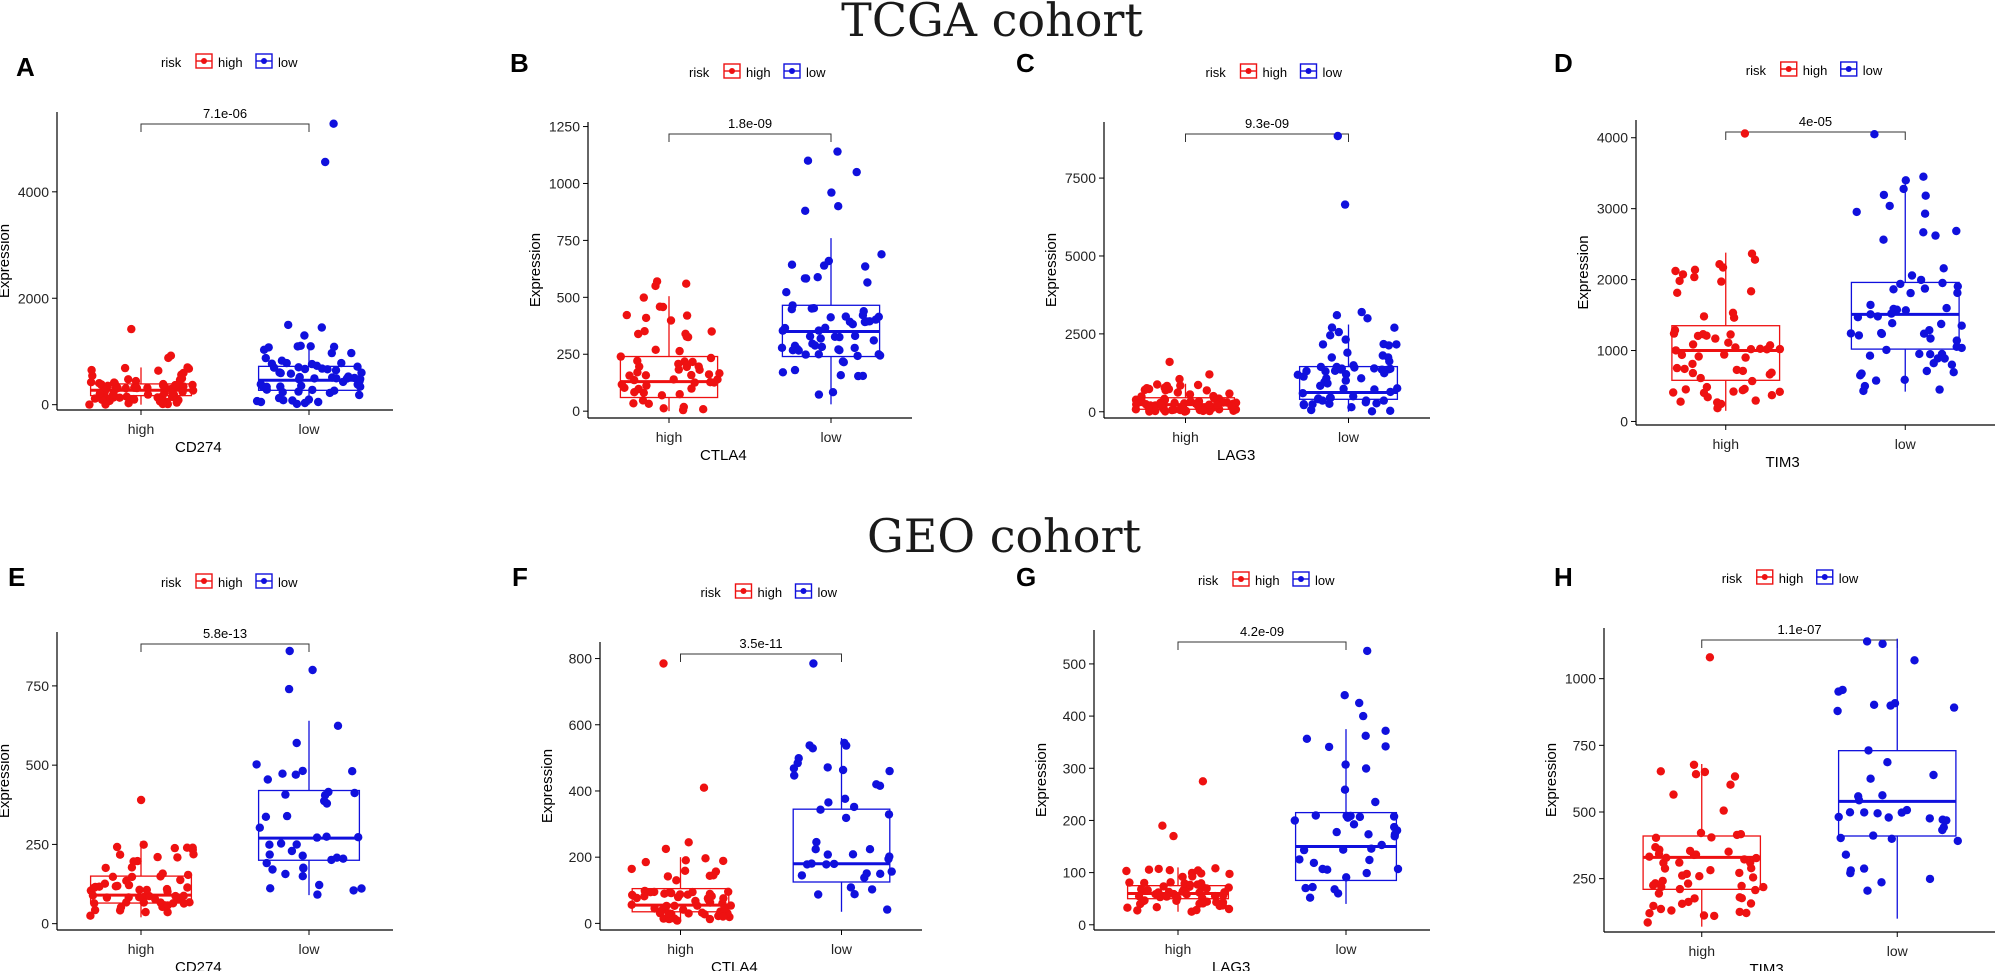 The width and height of the screenshot is (2008, 971). What do you see at coordinates (1732, 578) in the screenshot?
I see `legend-title: risk` at bounding box center [1732, 578].